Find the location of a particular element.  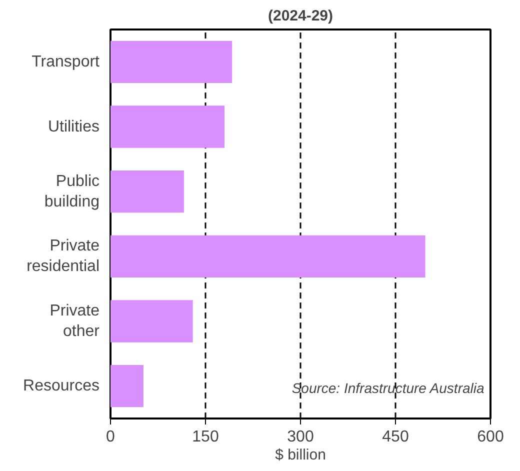

x-tick-label: 450 is located at coordinates (395, 437).